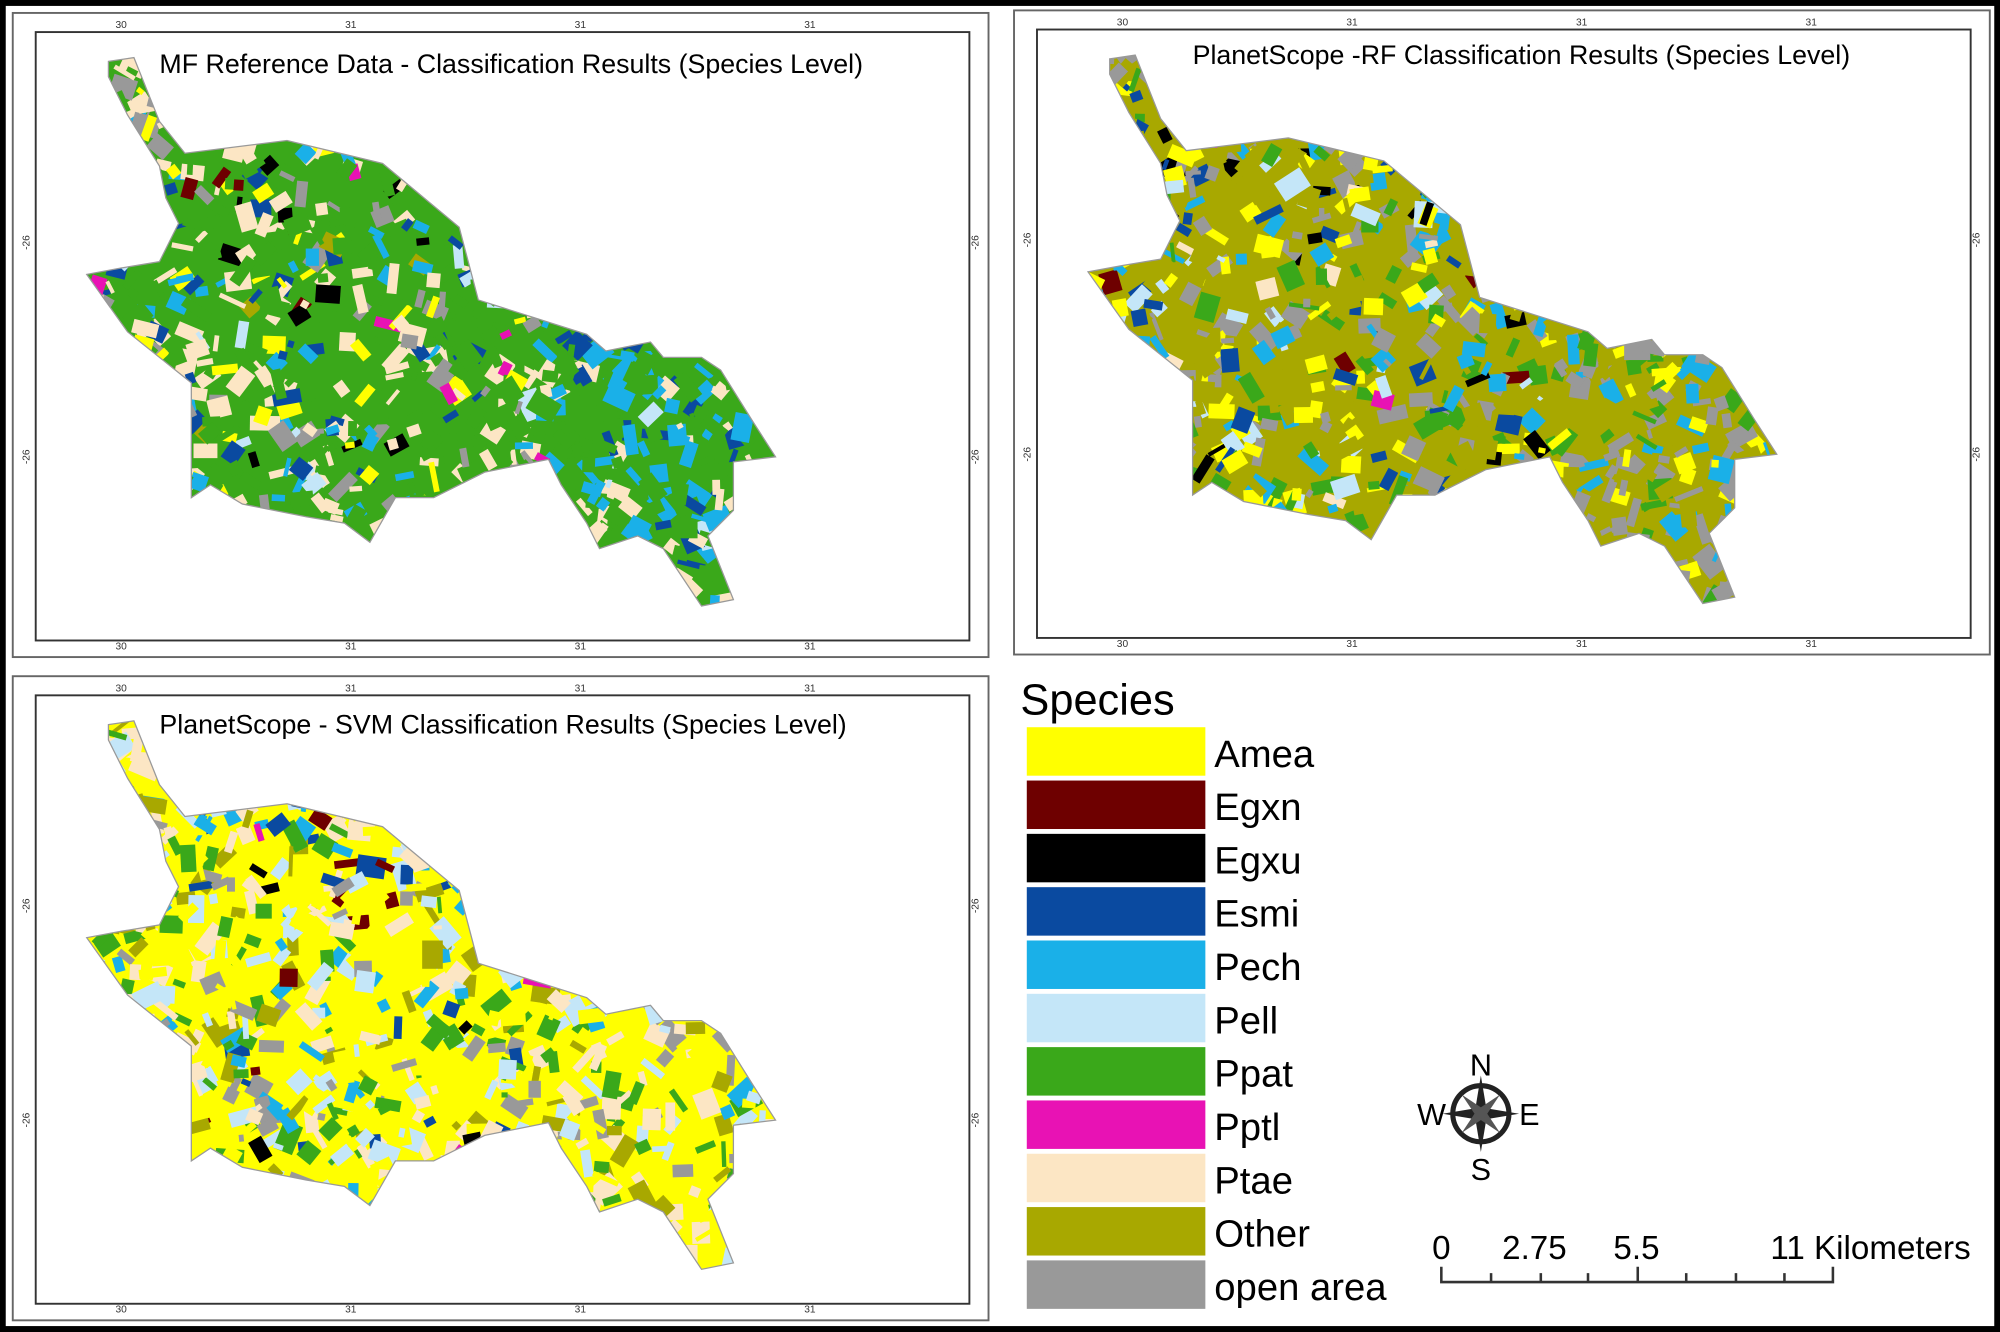 This screenshot has height=1332, width=2000. Describe the element at coordinates (1636, 1248) in the screenshot. I see `scale-label-2: 5.5` at that location.